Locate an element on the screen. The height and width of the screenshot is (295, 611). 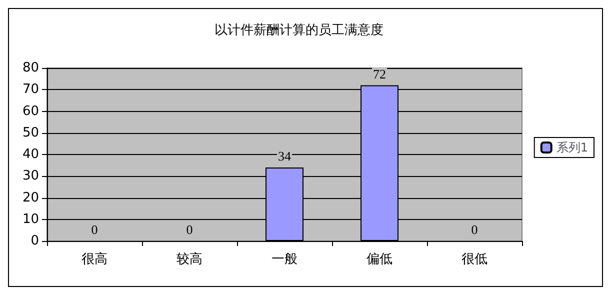
y-tick-label: 60 is located at coordinates (30, 111).